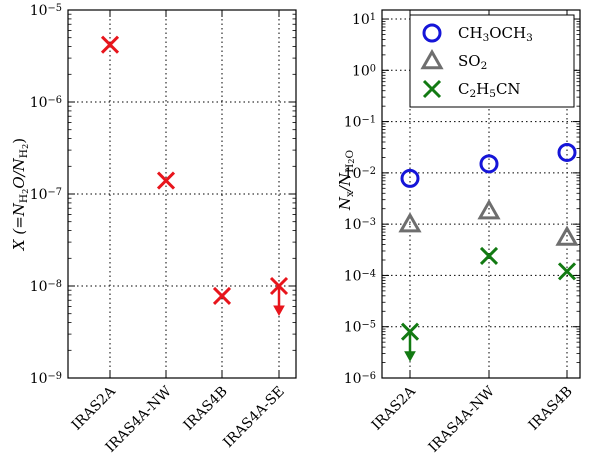 The image size is (589, 476). What do you see at coordinates (46, 103) in the screenshot?
I see `ytick-label-p1-4: 10⁻⁶` at bounding box center [46, 103].